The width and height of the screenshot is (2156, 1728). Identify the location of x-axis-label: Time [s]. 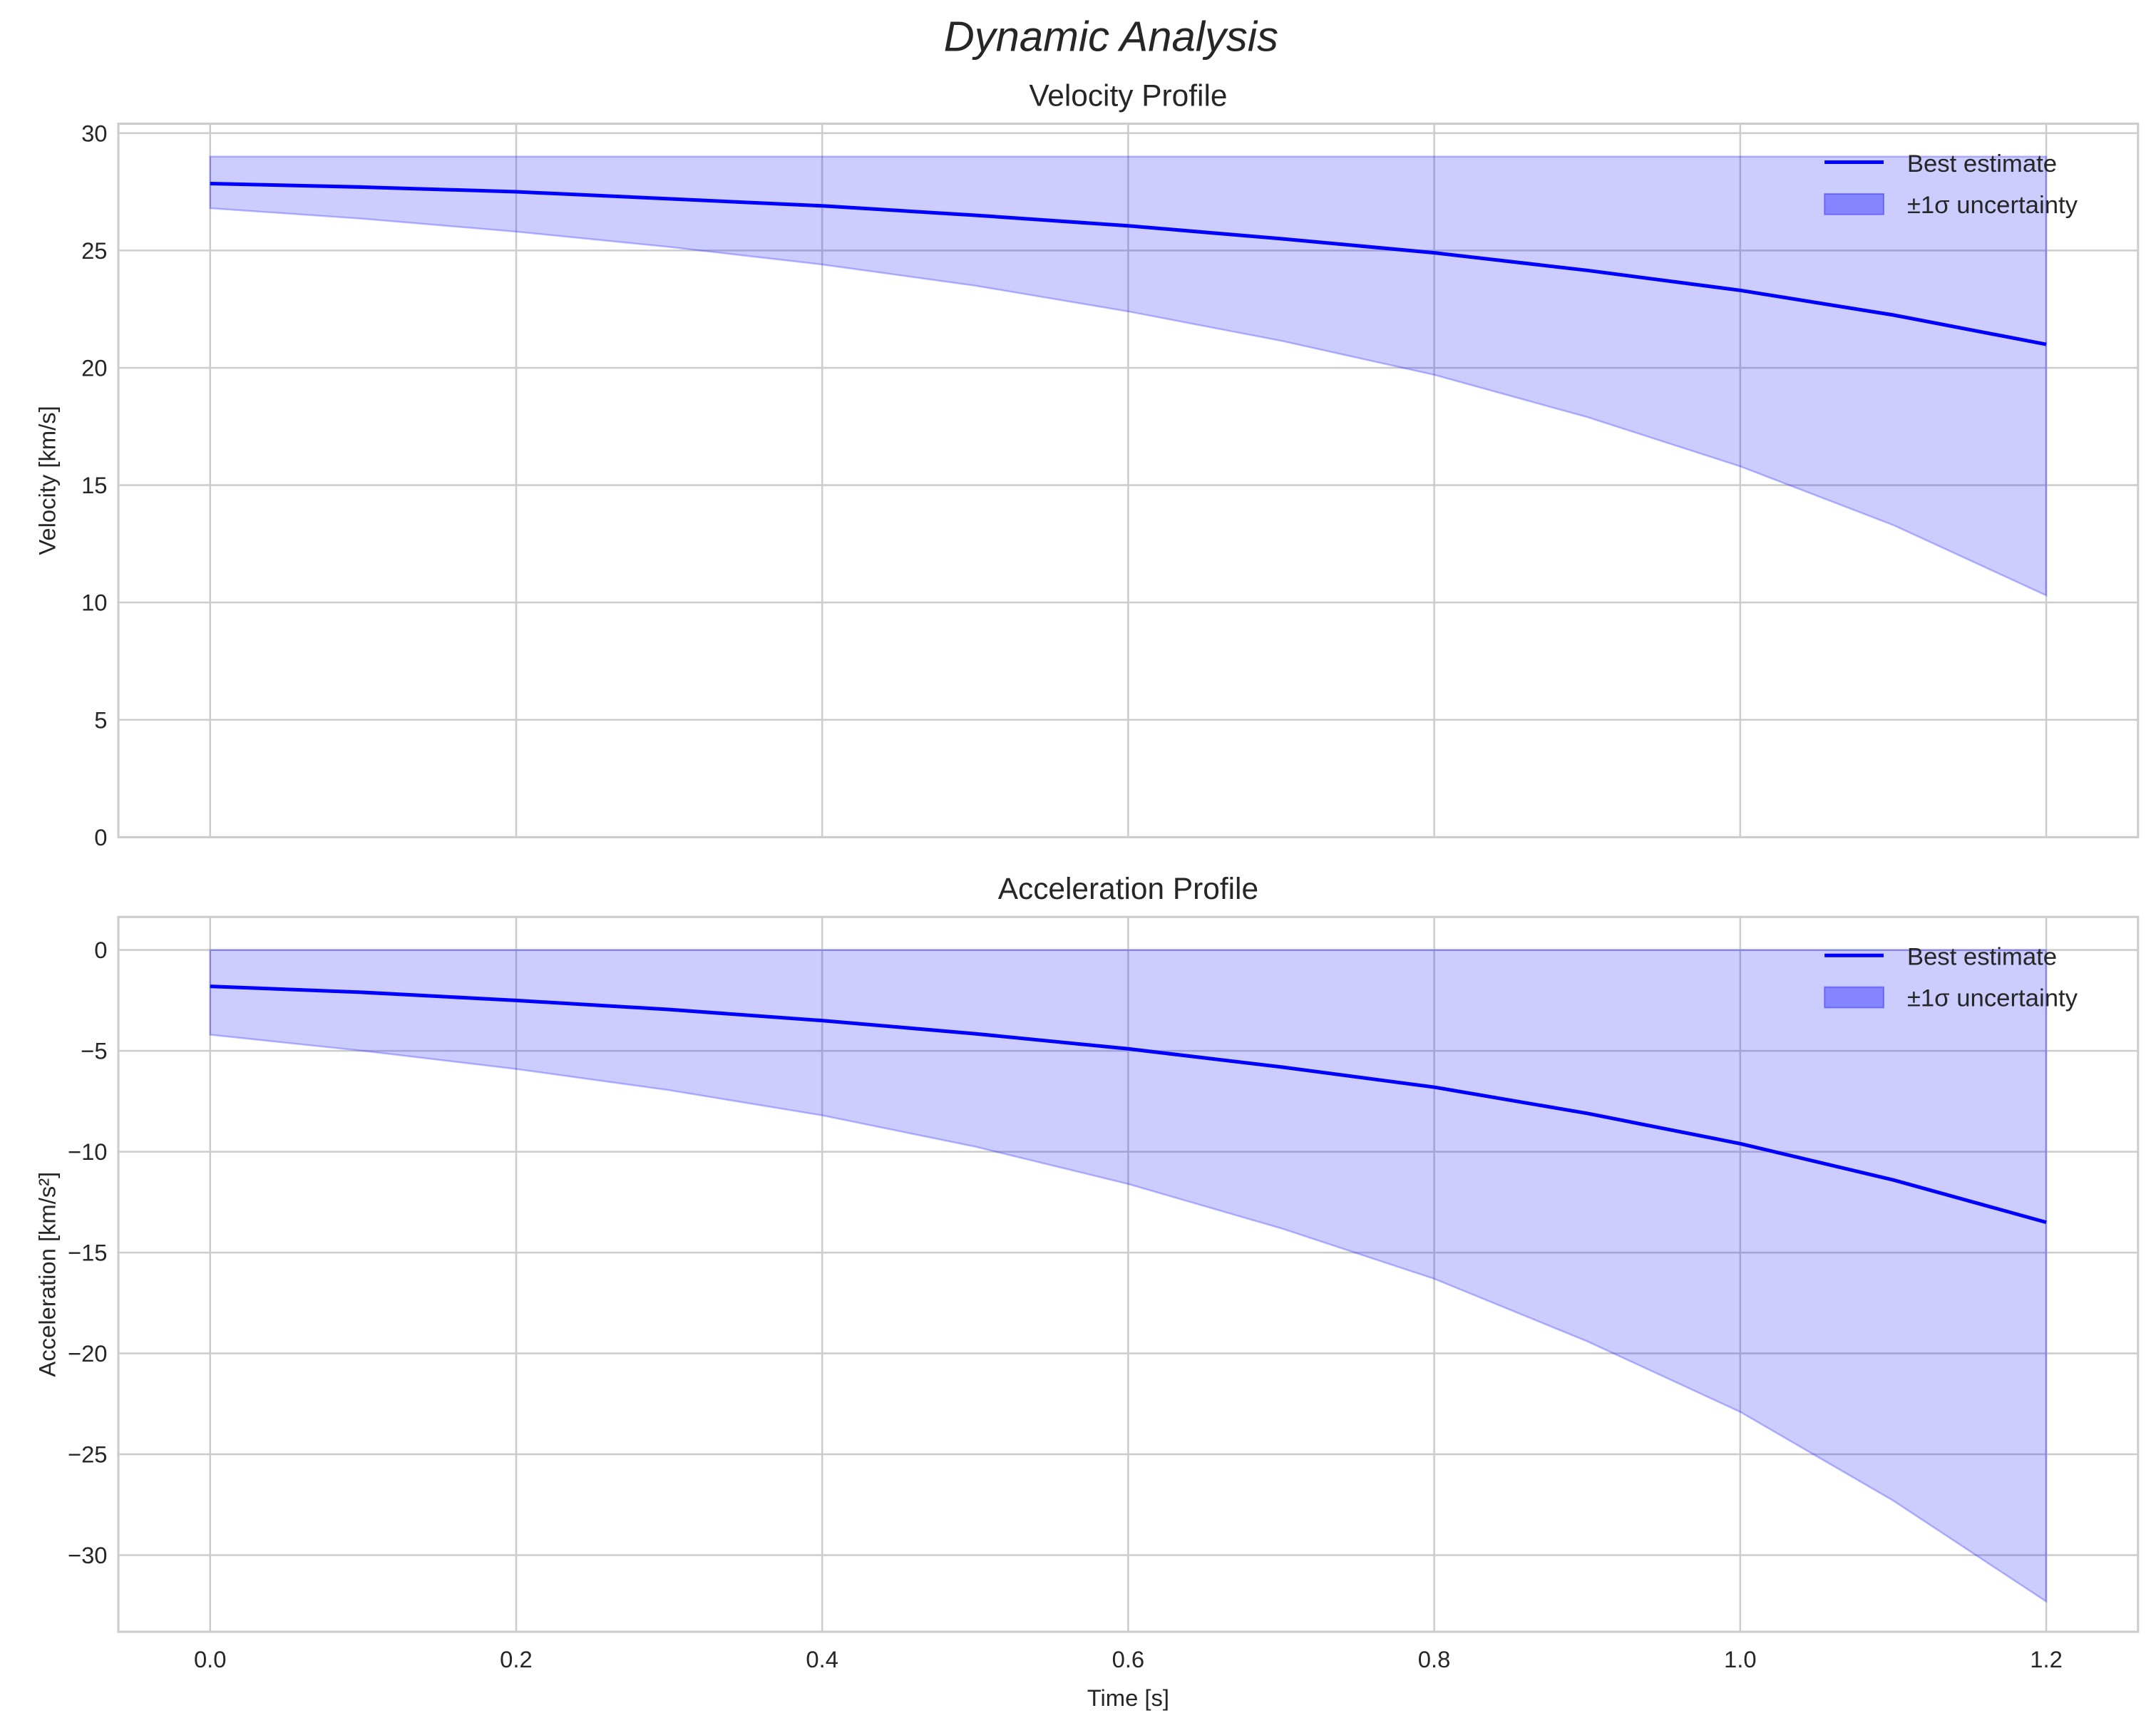
(1128, 1698).